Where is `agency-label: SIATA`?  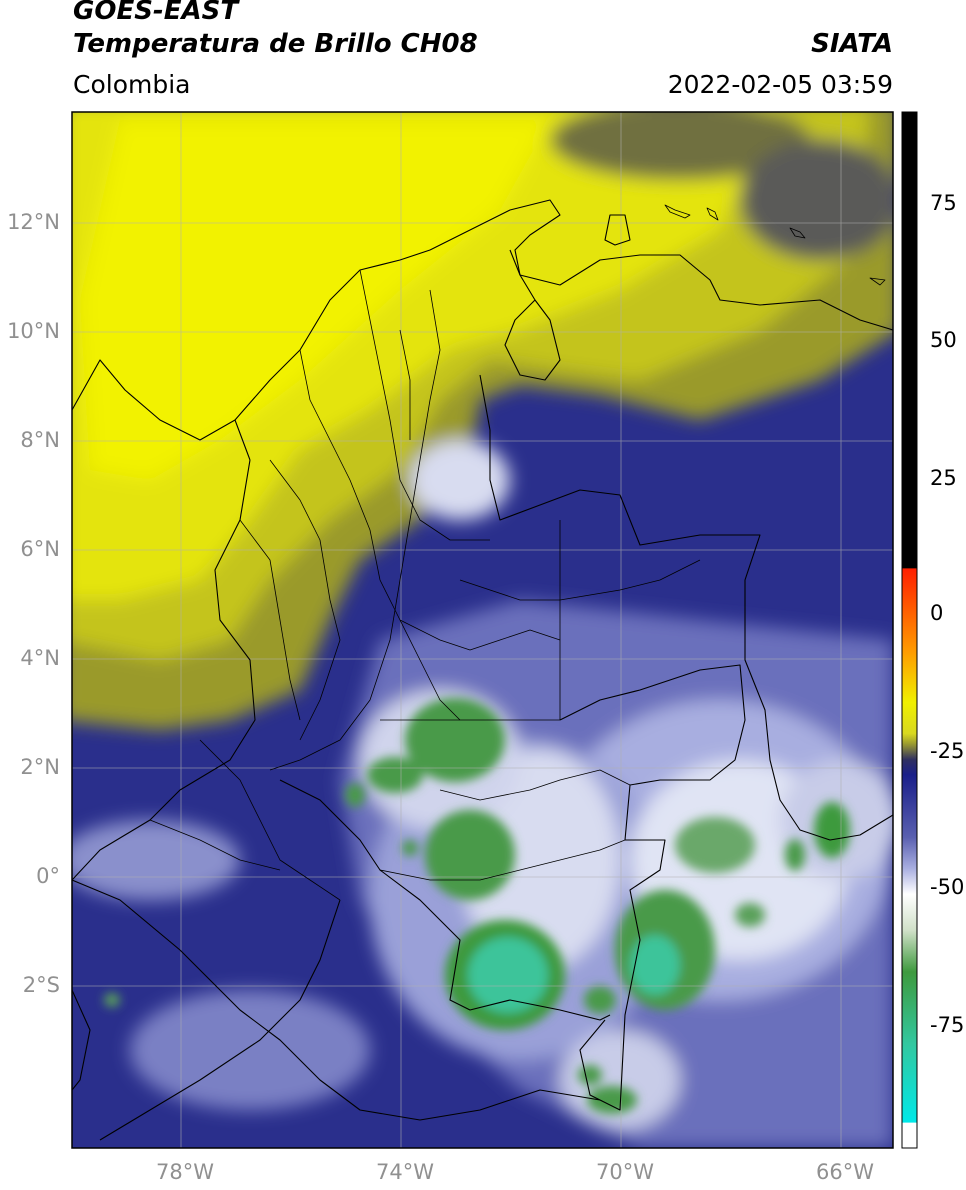 agency-label: SIATA is located at coordinates (852, 44).